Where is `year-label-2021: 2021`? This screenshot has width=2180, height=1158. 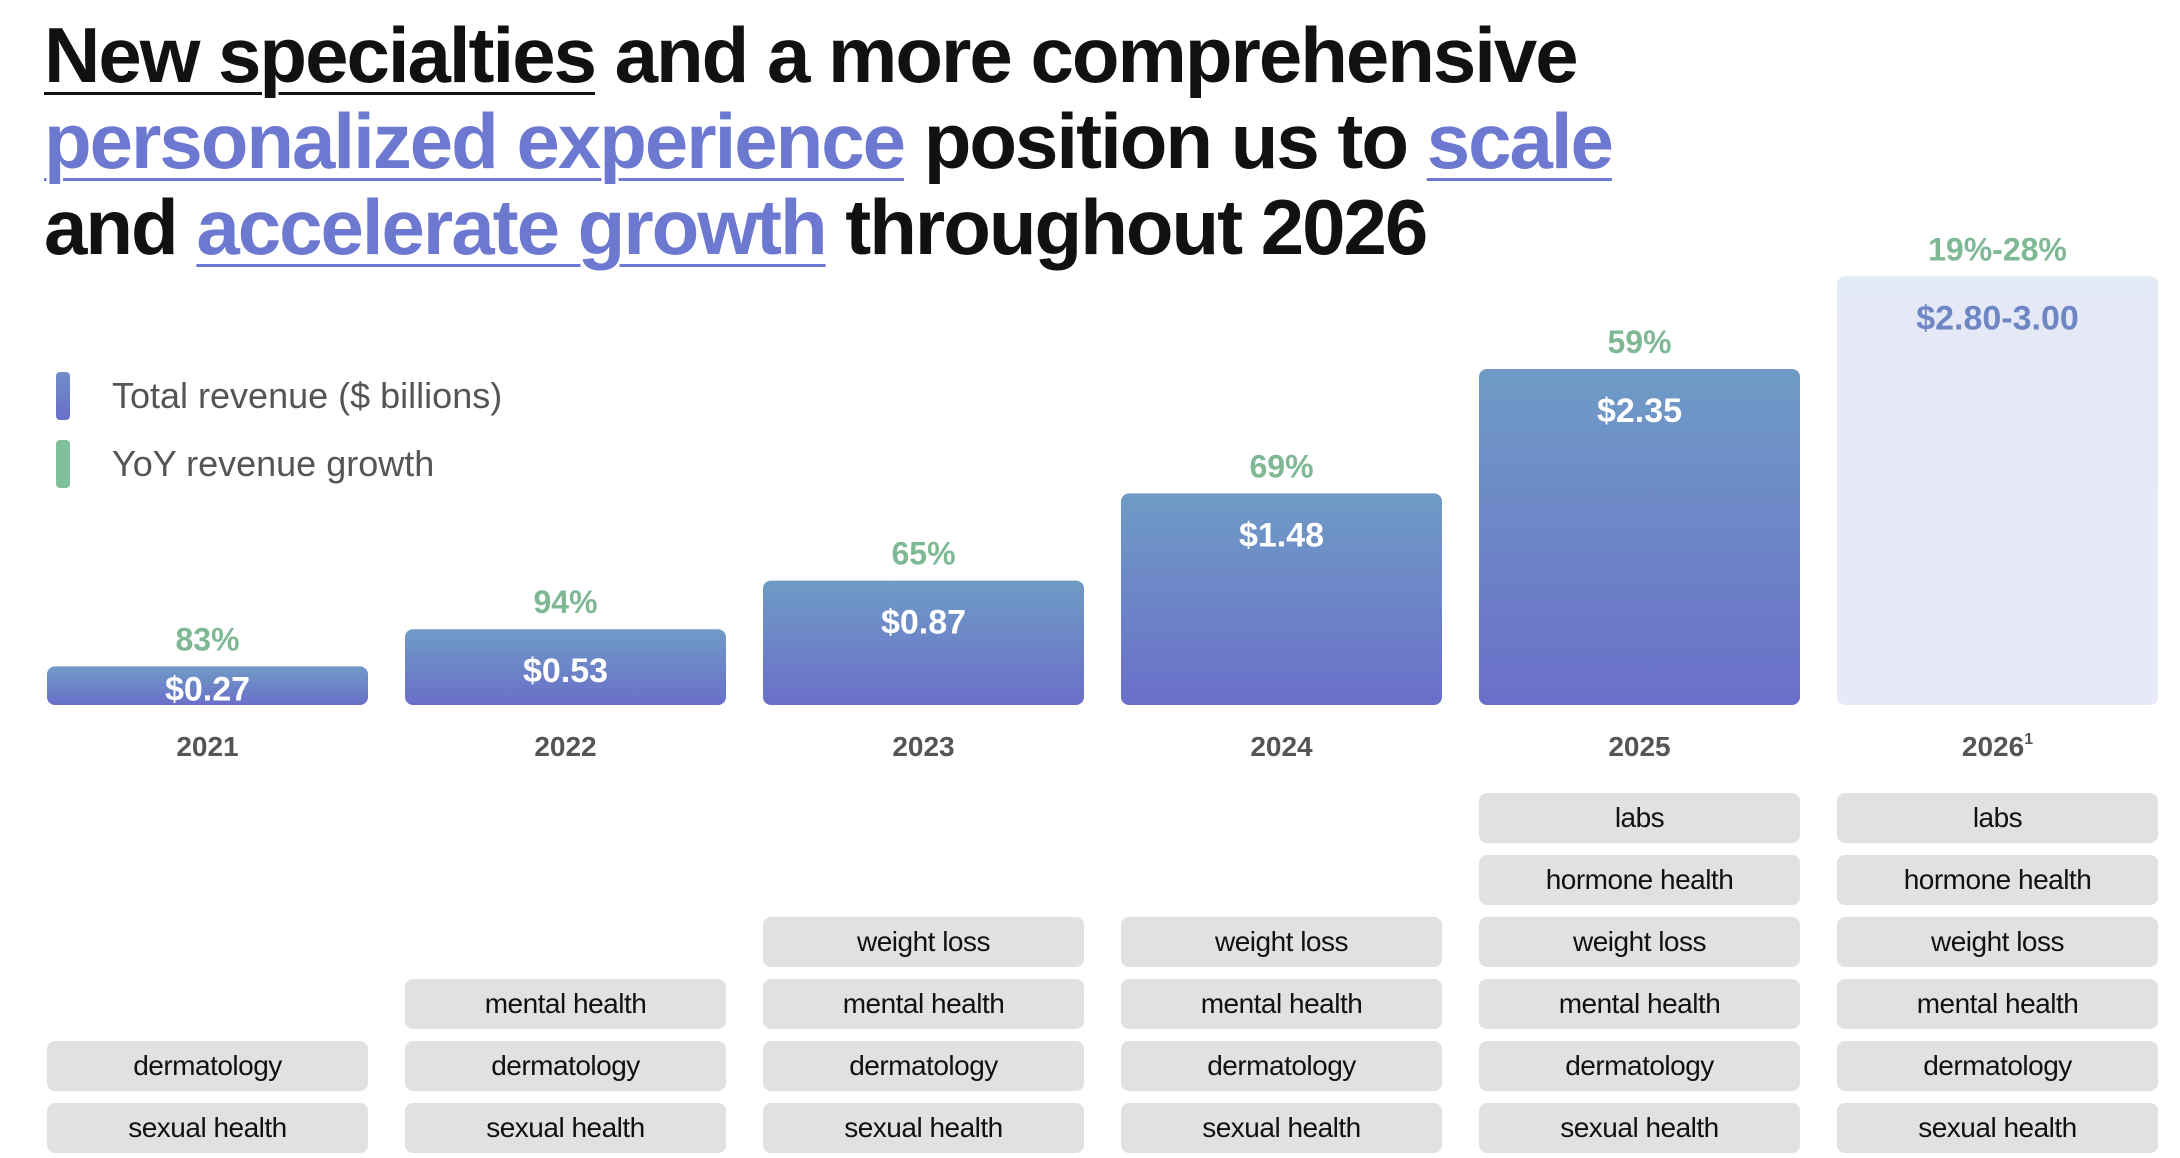 year-label-2021: 2021 is located at coordinates (207, 746).